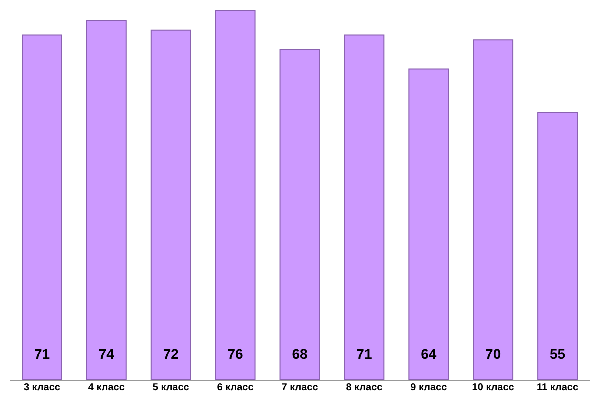  Describe the element at coordinates (107, 388) in the screenshot. I see `x-tick-label: 4 класс` at that location.